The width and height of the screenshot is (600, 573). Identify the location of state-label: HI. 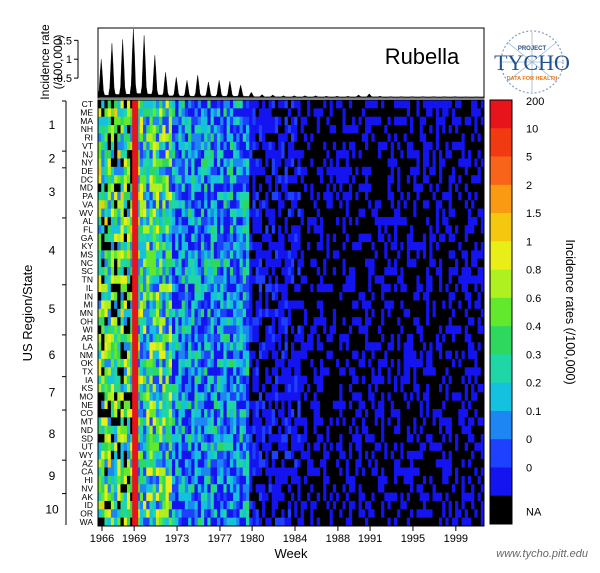
(89, 480).